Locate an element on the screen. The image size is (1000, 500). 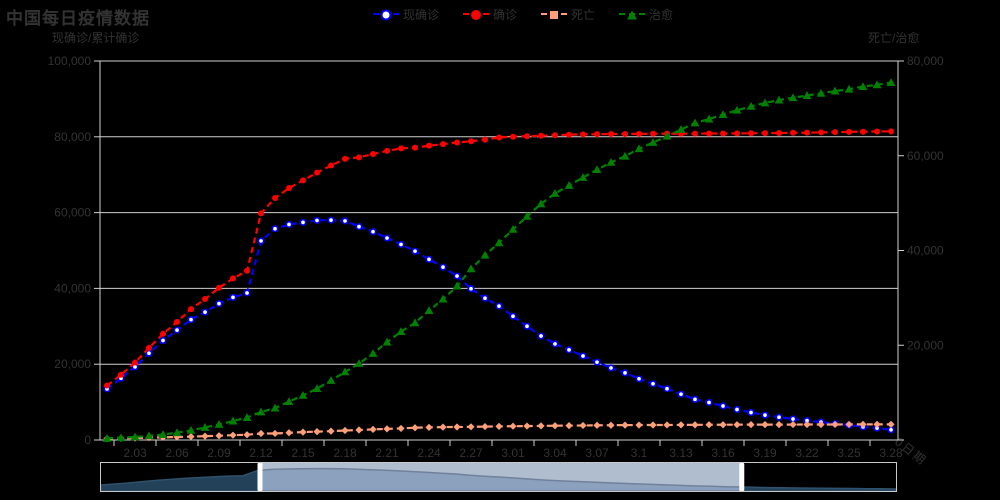
legend-item-label: 治愈 is located at coordinates (661, 15).